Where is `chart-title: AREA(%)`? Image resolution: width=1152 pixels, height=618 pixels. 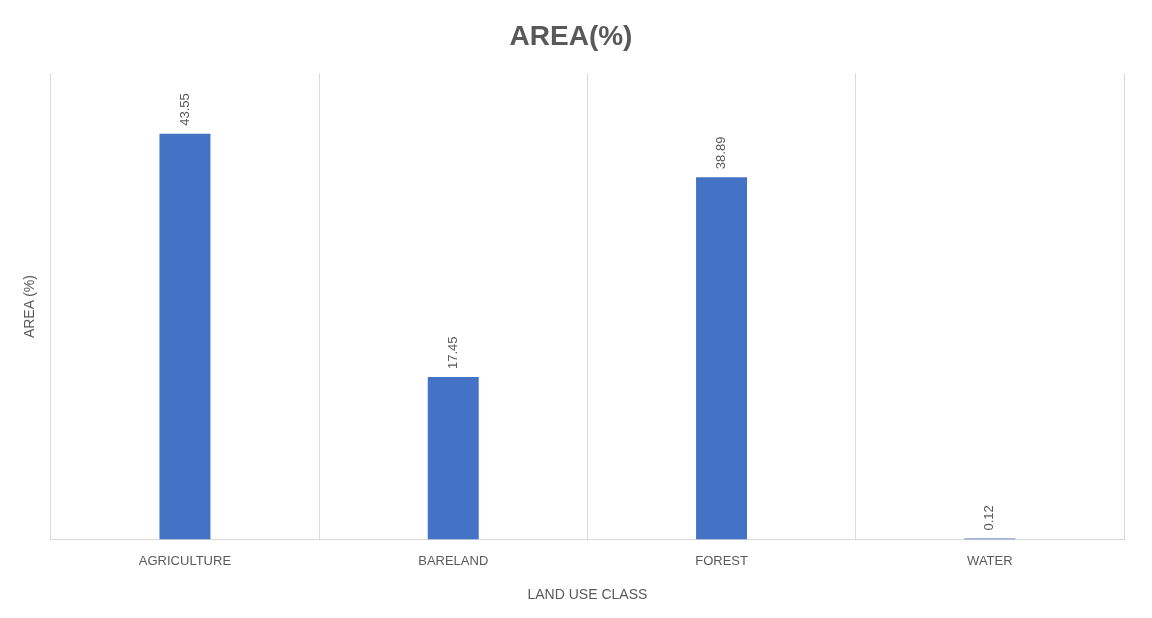
chart-title: AREA(%) is located at coordinates (571, 35).